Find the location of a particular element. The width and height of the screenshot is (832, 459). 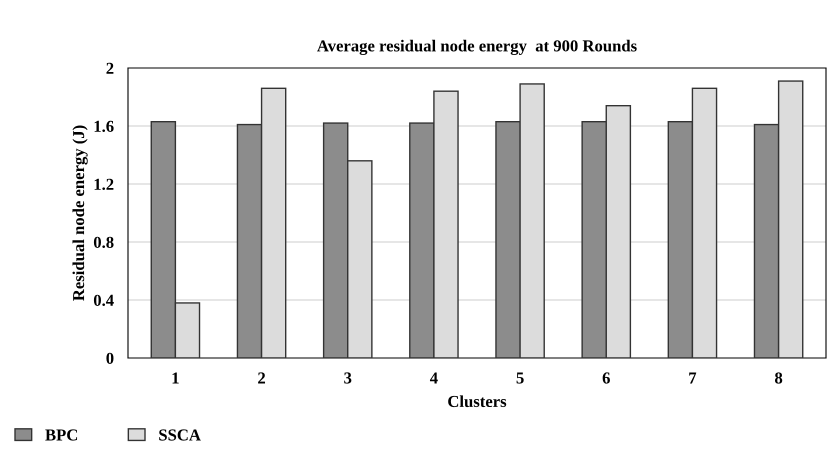

x-tick-label: 3 is located at coordinates (348, 378).